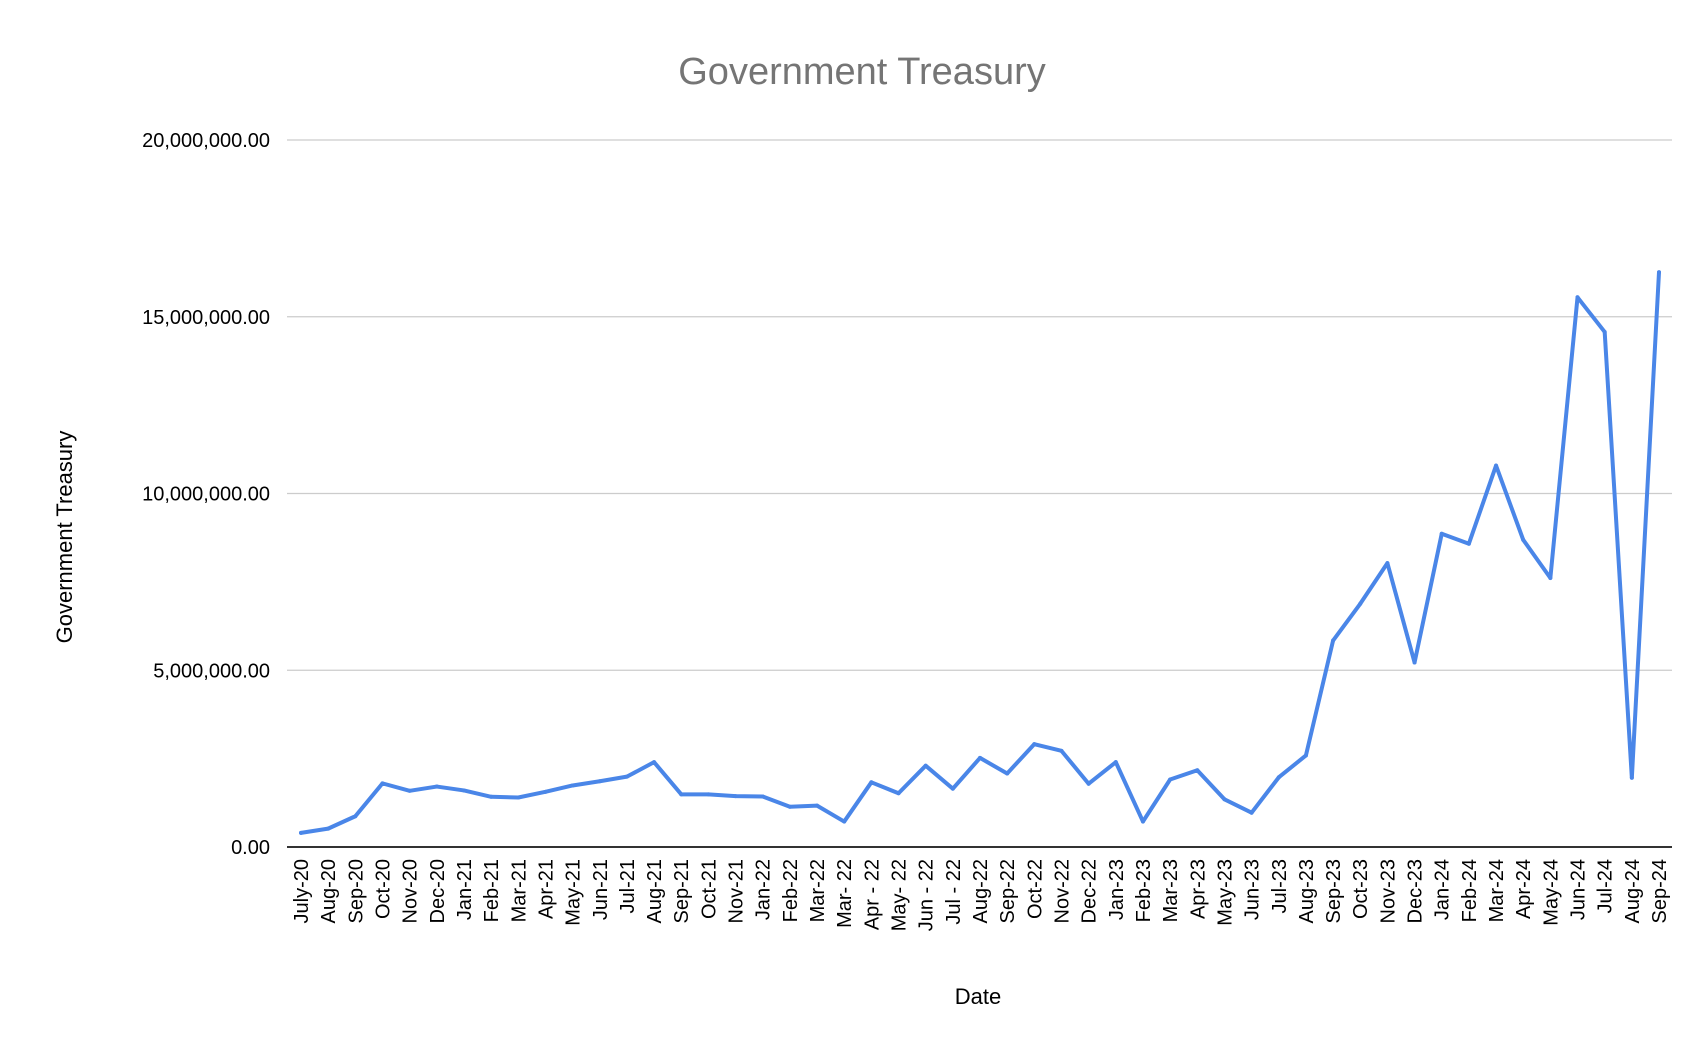  I want to click on chart-title: Government Treasury, so click(861, 72).